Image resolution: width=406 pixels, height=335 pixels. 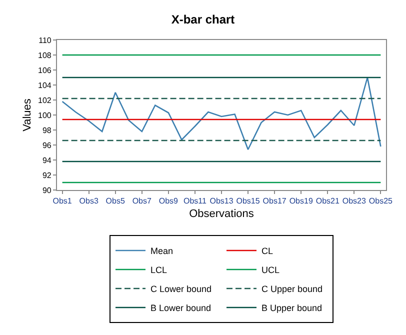 I want to click on y-tick-label: 90, so click(x=47, y=190).